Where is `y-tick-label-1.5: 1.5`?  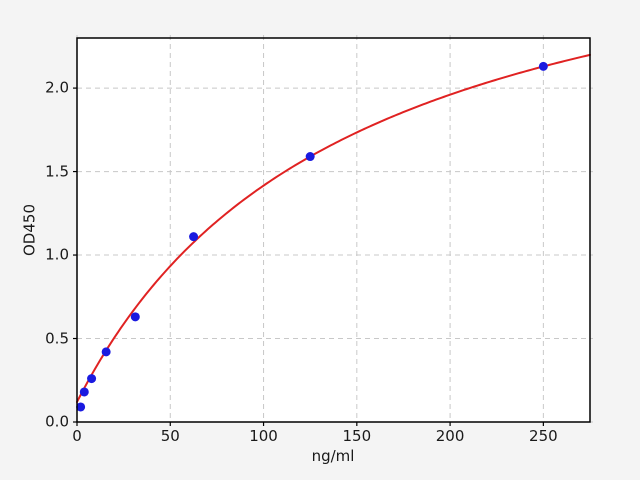 y-tick-label-1.5: 1.5 is located at coordinates (57, 171).